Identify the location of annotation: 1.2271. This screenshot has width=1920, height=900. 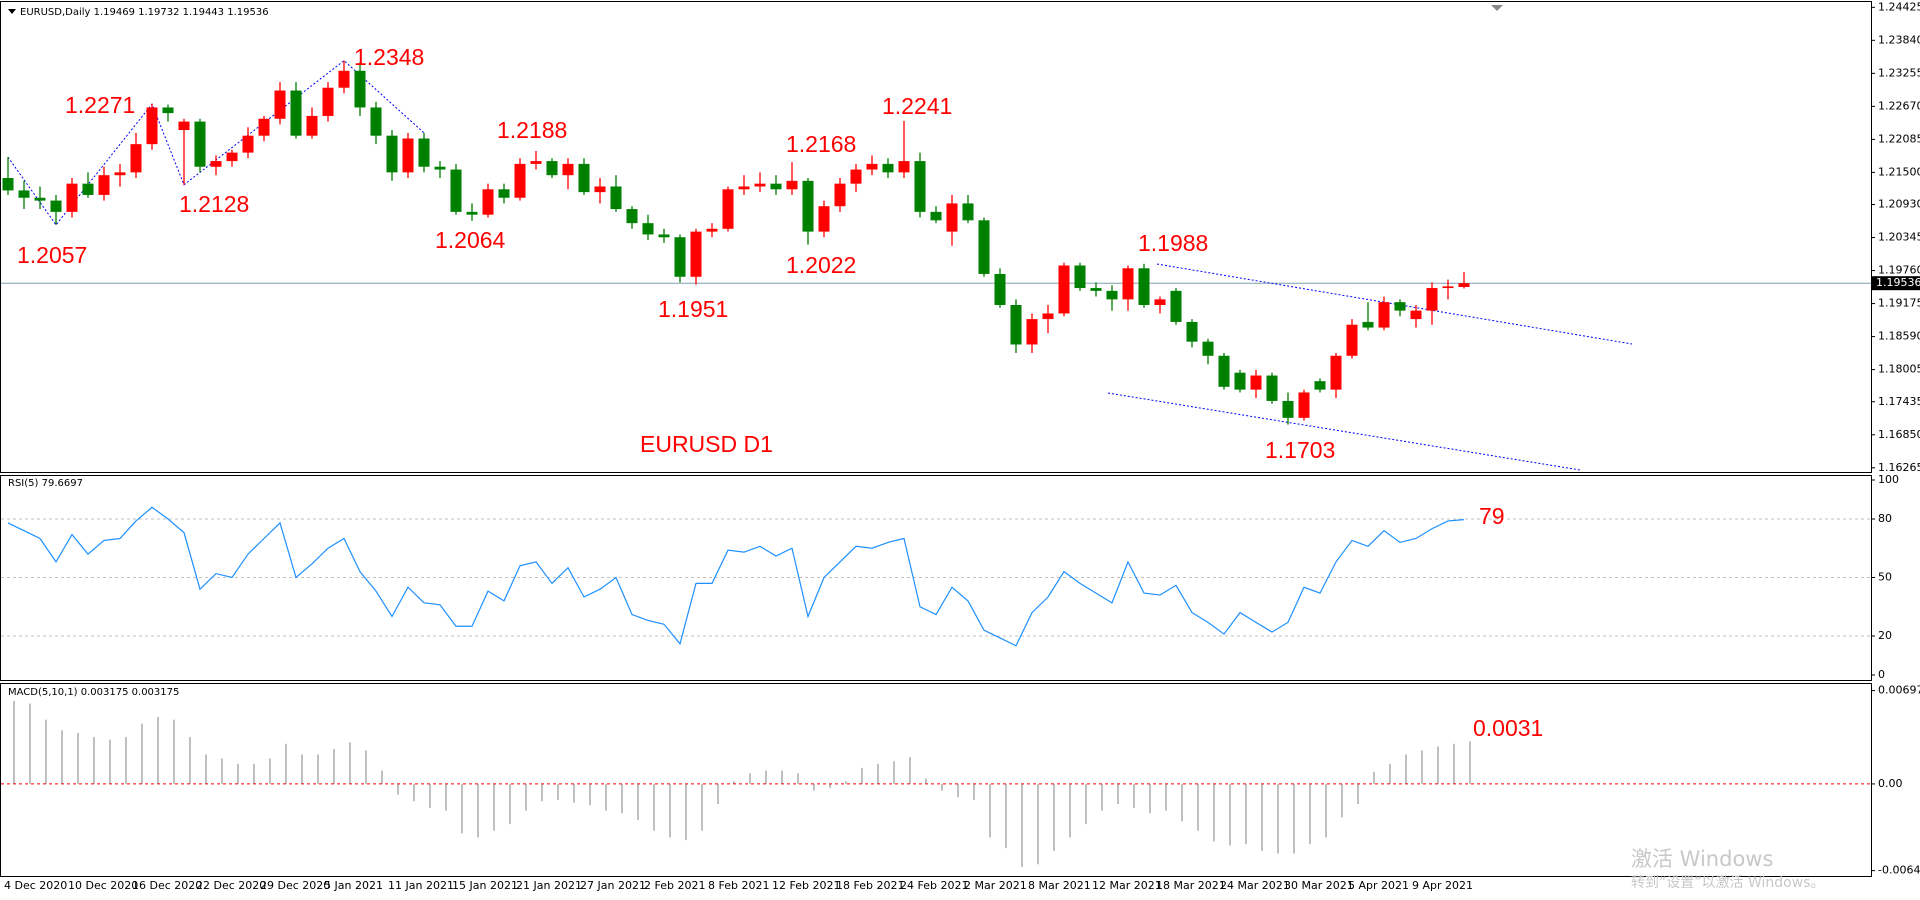
(100, 105).